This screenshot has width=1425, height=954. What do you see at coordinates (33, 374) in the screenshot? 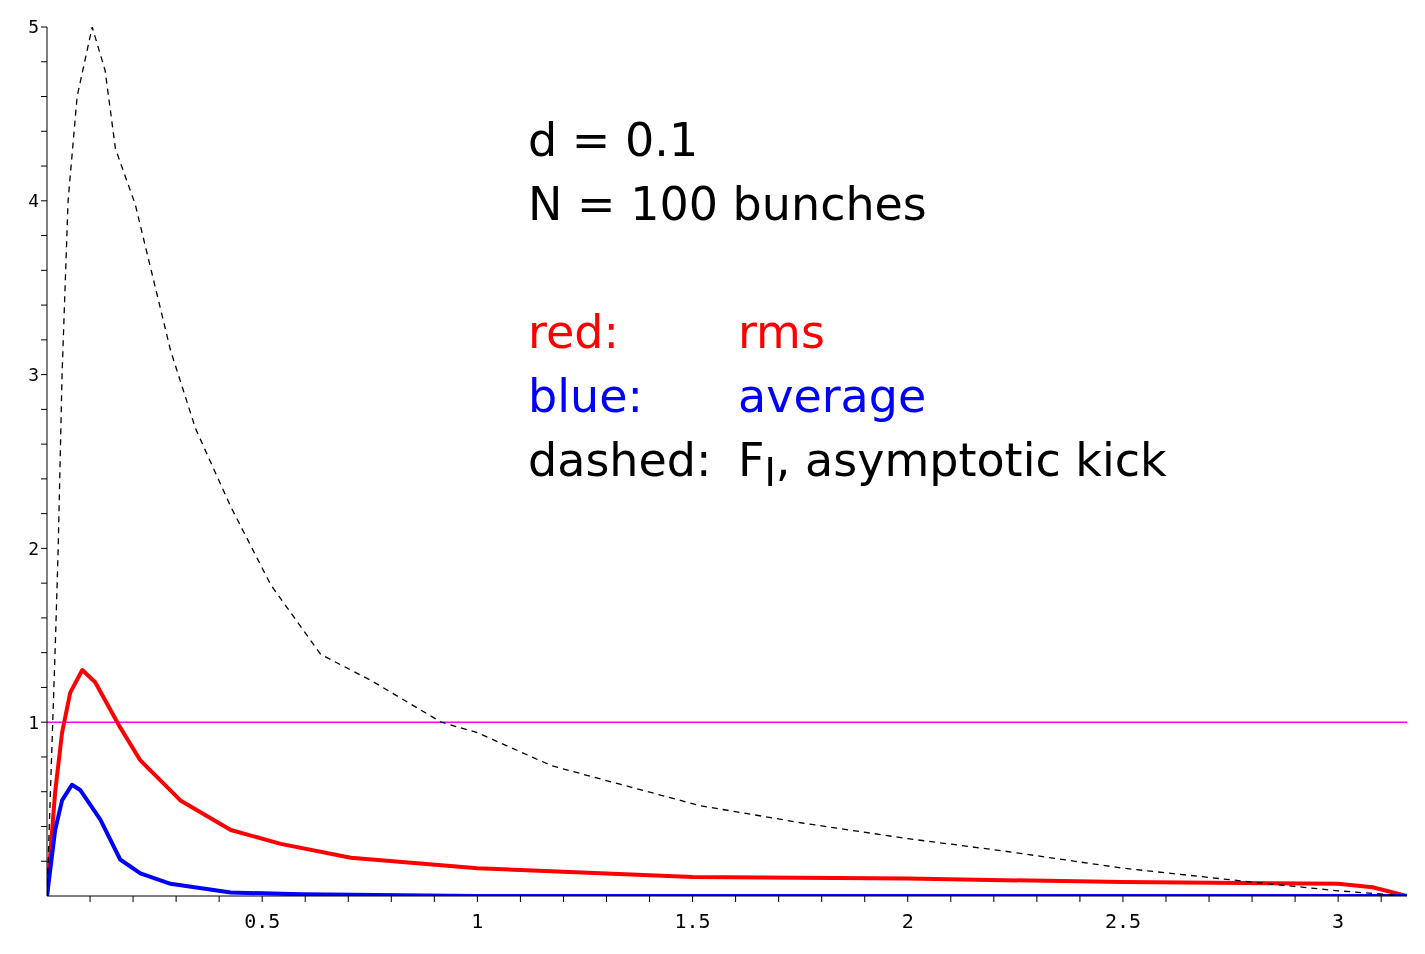
I see `y-tick-label: 3` at bounding box center [33, 374].